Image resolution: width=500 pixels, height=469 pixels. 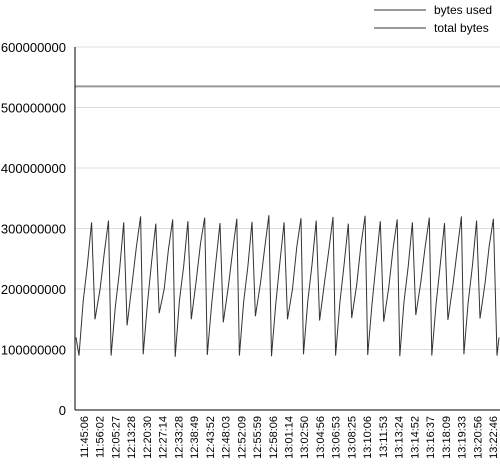 What do you see at coordinates (463, 10) in the screenshot?
I see `legend-label-bytes-used: bytes used` at bounding box center [463, 10].